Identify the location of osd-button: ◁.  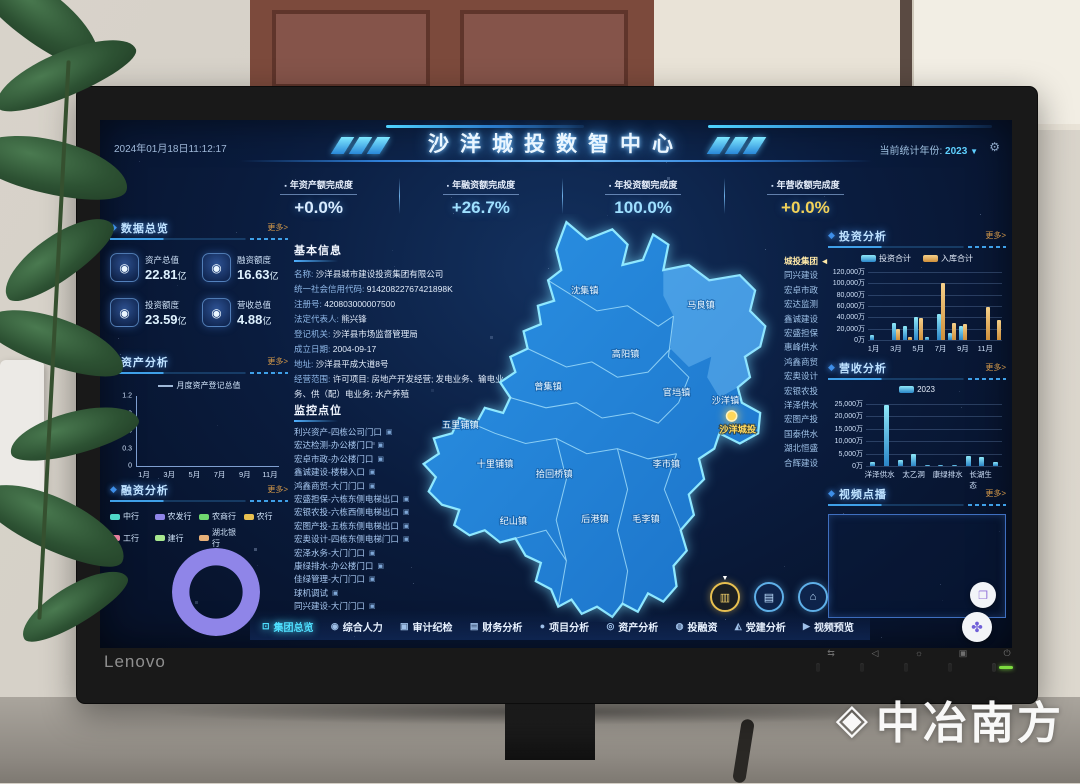
(875, 660).